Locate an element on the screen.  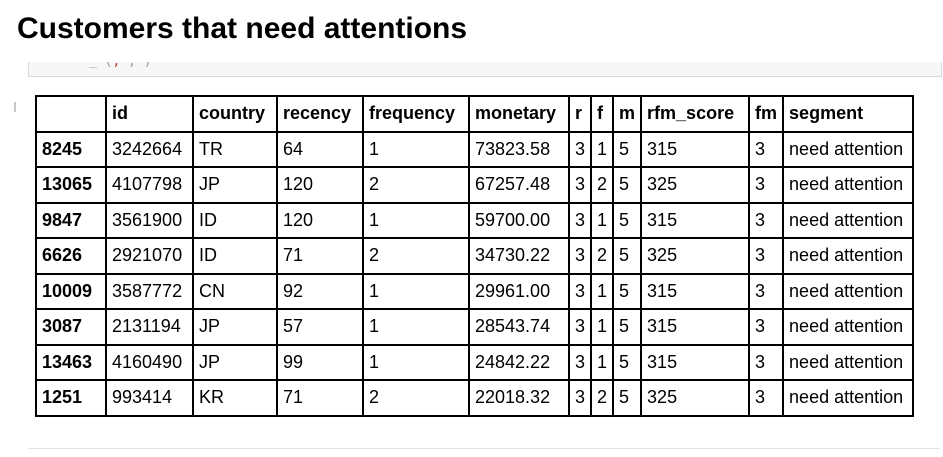
cell-id: 3242664 is located at coordinates (149, 149).